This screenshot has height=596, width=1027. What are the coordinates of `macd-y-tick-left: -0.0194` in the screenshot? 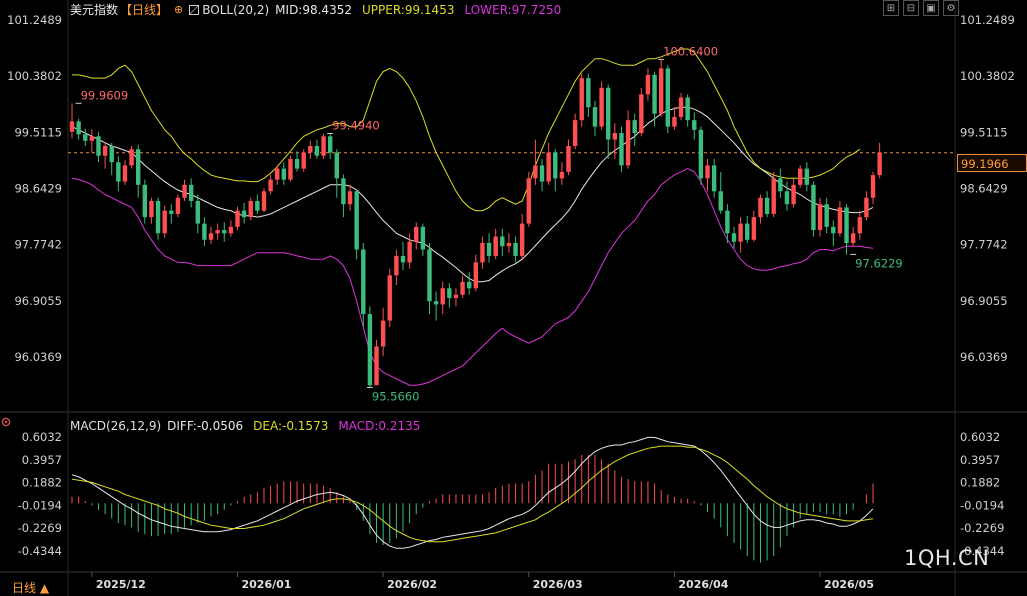 It's located at (40, 505).